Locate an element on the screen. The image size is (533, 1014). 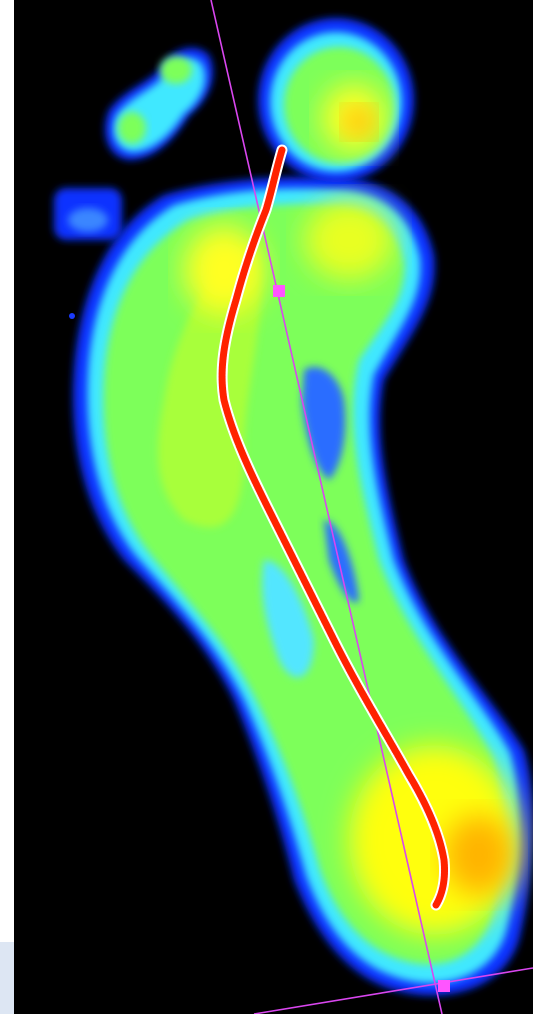
corner-panel-tab is located at coordinates (7, 978).